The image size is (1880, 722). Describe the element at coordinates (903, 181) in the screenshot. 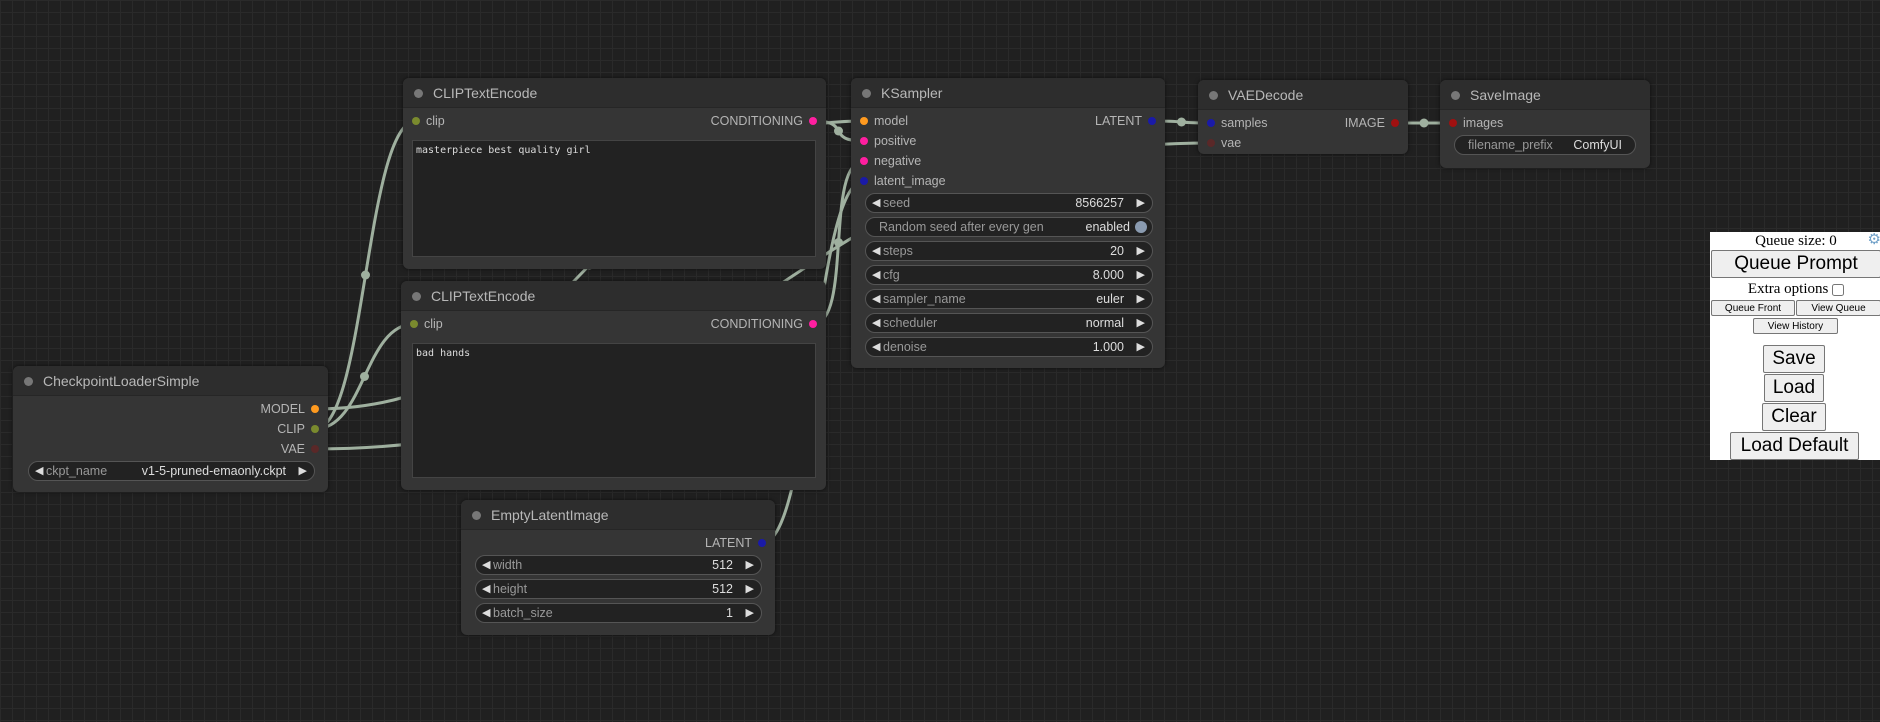

I see `input-slot-latent_image: latent_image` at that location.